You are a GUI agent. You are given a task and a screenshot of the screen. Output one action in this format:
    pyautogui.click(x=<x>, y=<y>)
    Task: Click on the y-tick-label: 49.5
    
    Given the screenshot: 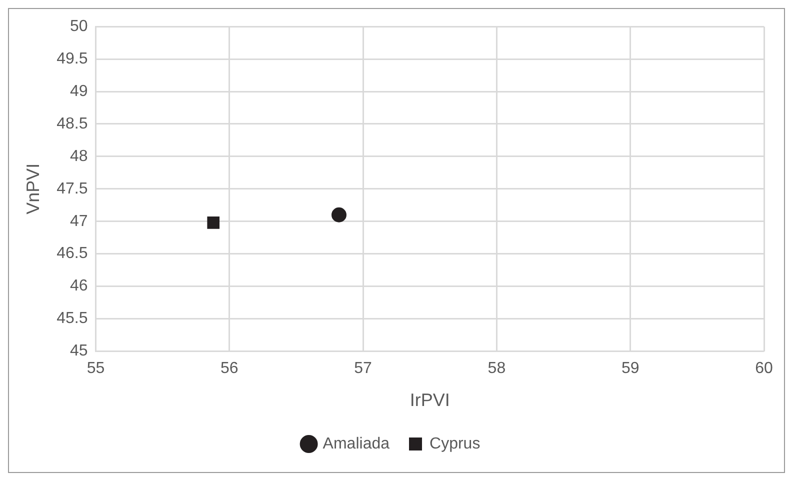 What is the action you would take?
    pyautogui.click(x=72, y=59)
    